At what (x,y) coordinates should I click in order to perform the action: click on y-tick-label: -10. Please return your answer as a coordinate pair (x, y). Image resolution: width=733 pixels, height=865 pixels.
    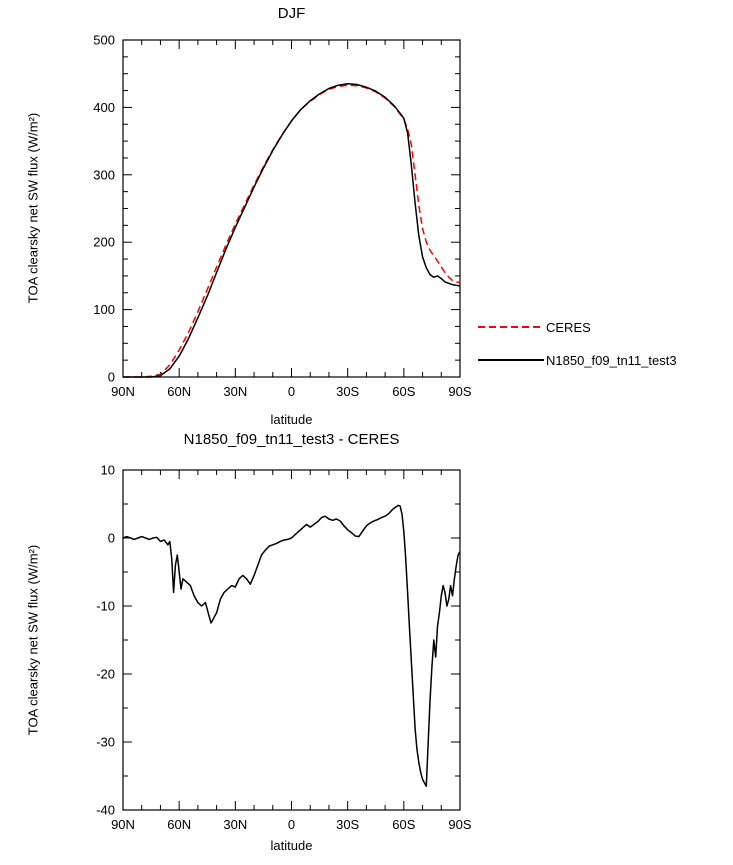
    Looking at the image, I should click on (105, 606).